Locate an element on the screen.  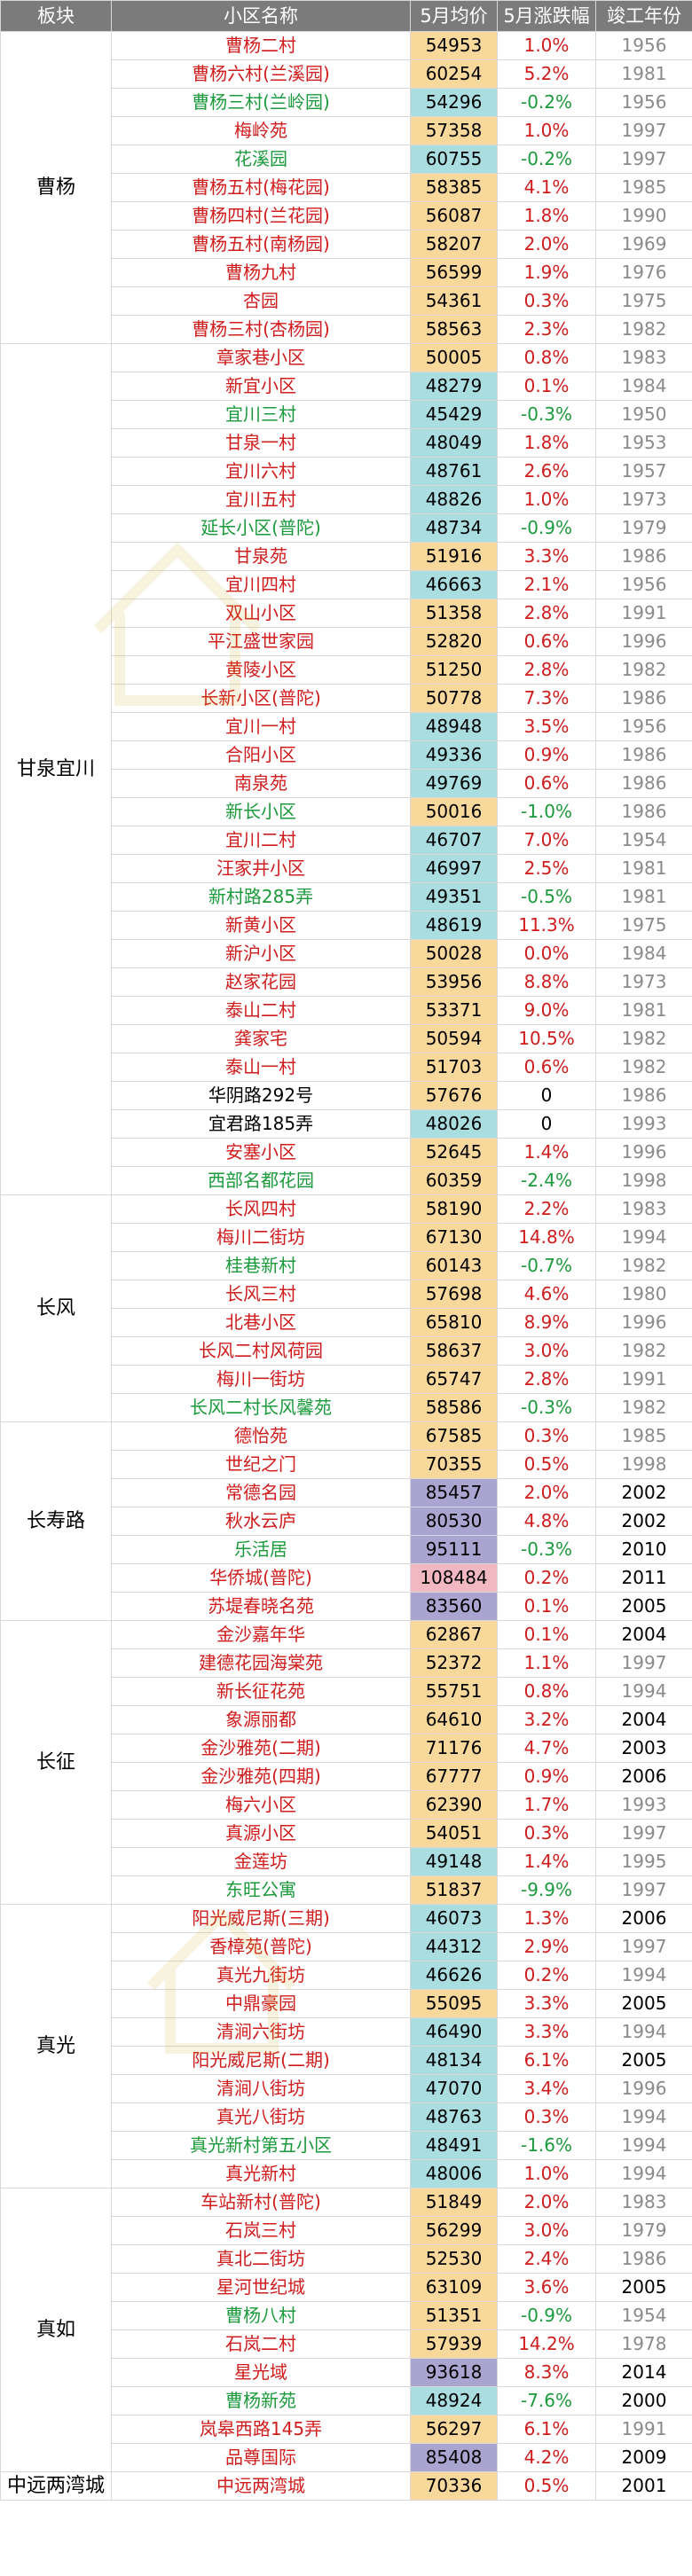
community-name-cell: 长风二村风荷园 is located at coordinates (261, 1351).